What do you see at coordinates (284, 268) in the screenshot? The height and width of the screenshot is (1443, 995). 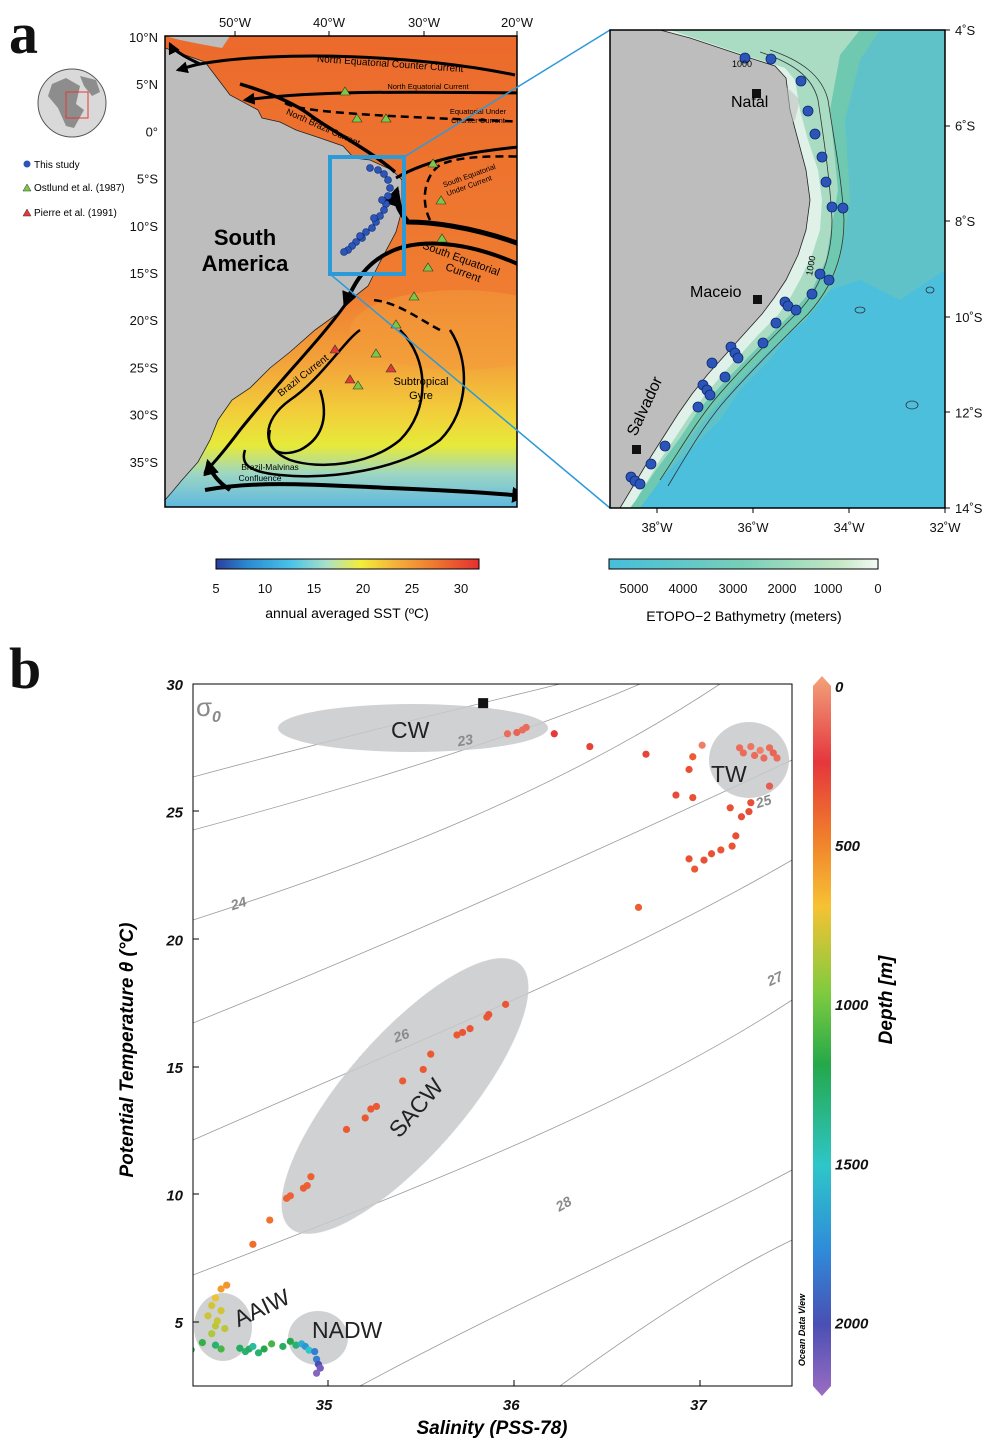 I see `south-america-landmass` at bounding box center [284, 268].